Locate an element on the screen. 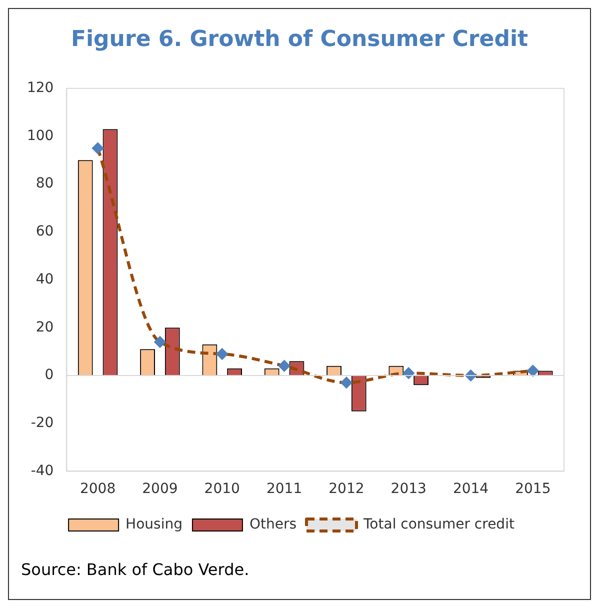  y-tick-label: 120 is located at coordinates (40, 88).